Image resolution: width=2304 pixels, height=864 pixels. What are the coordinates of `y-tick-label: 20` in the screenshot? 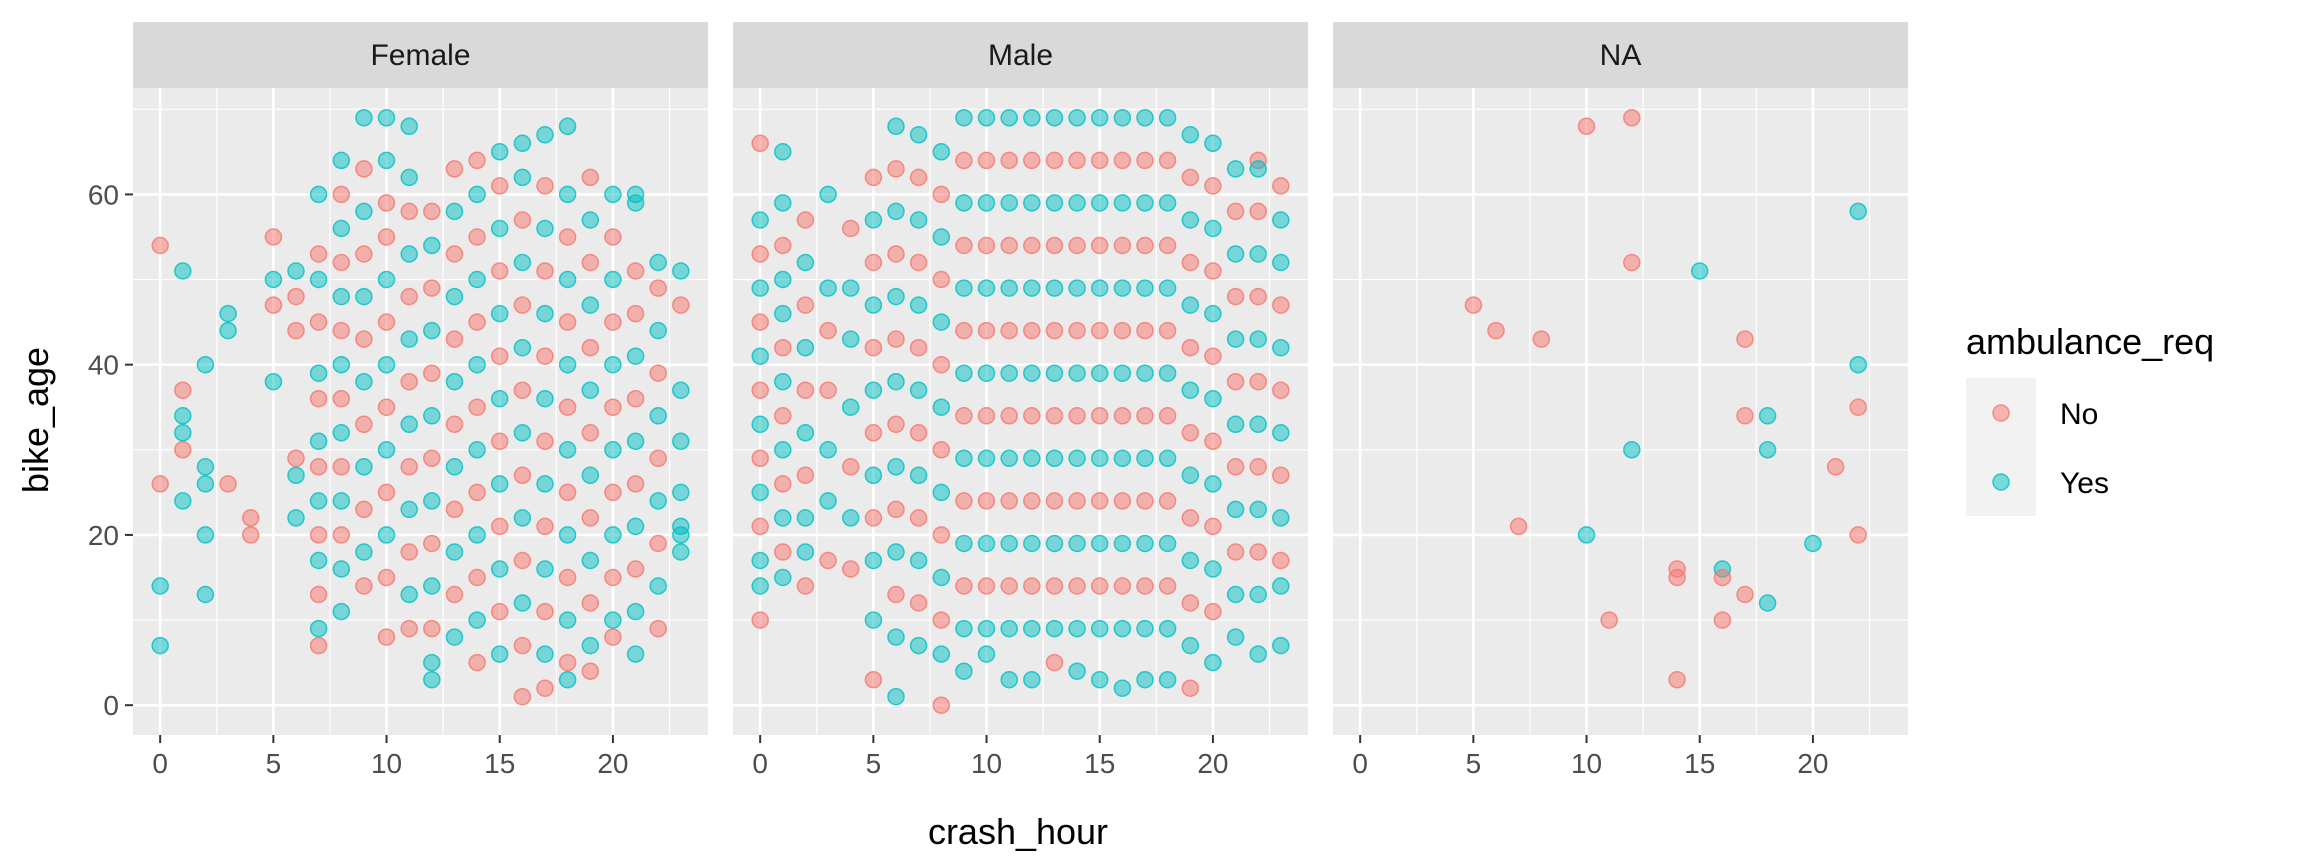 It's located at (103, 535).